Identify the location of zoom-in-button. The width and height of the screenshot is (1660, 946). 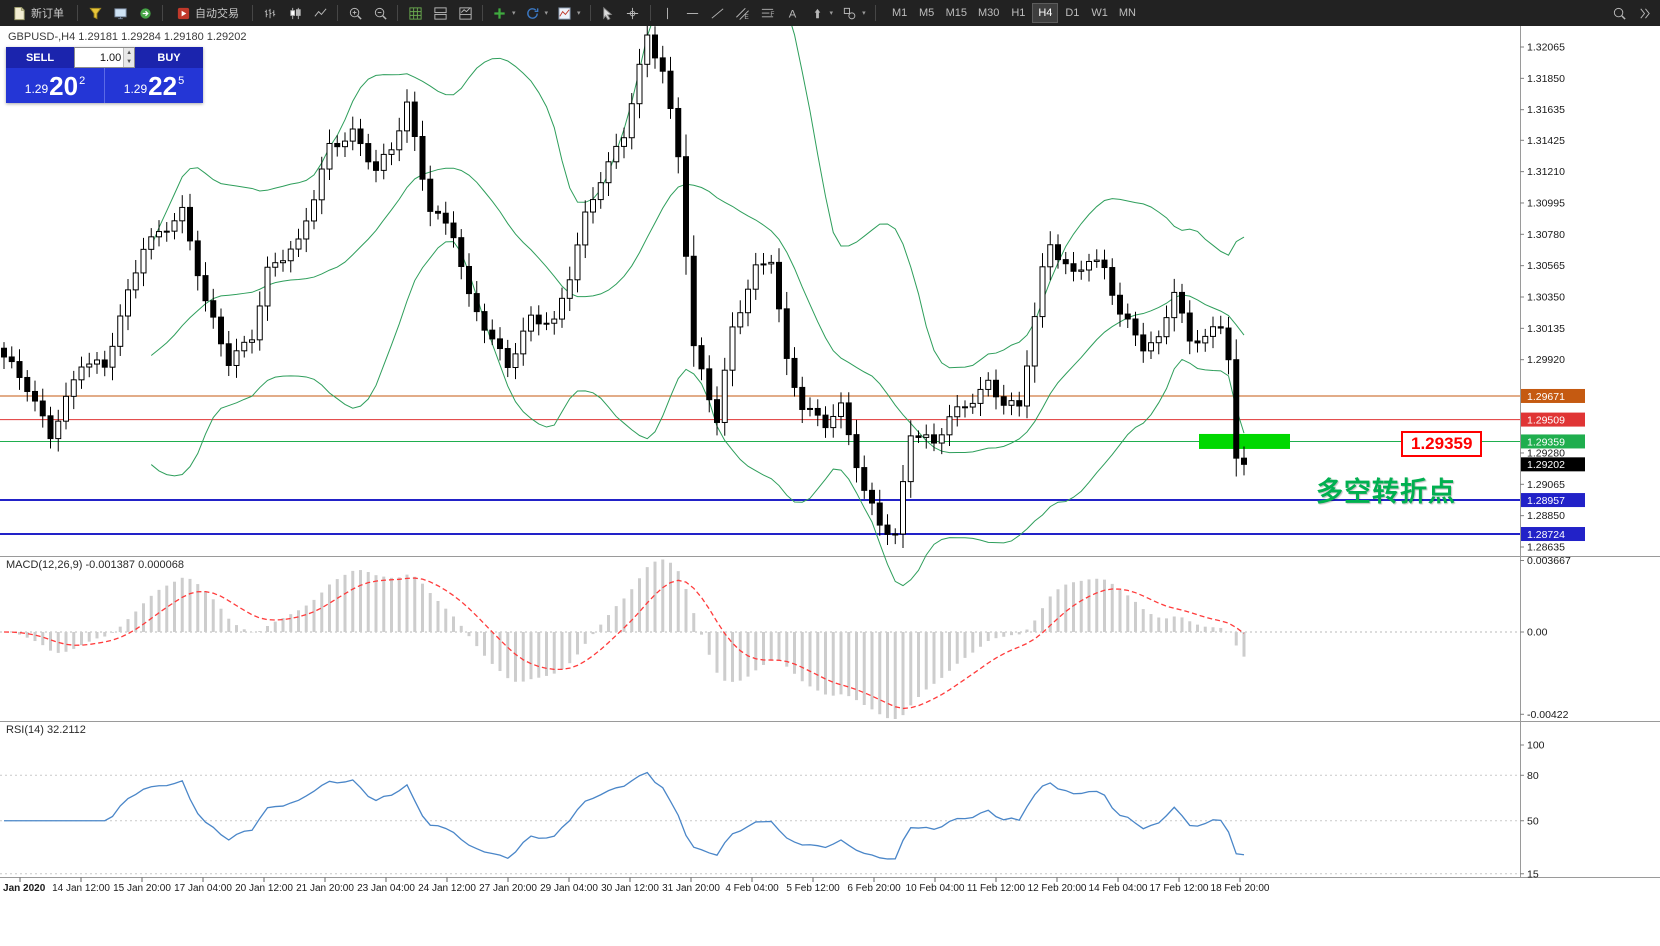
(355, 13).